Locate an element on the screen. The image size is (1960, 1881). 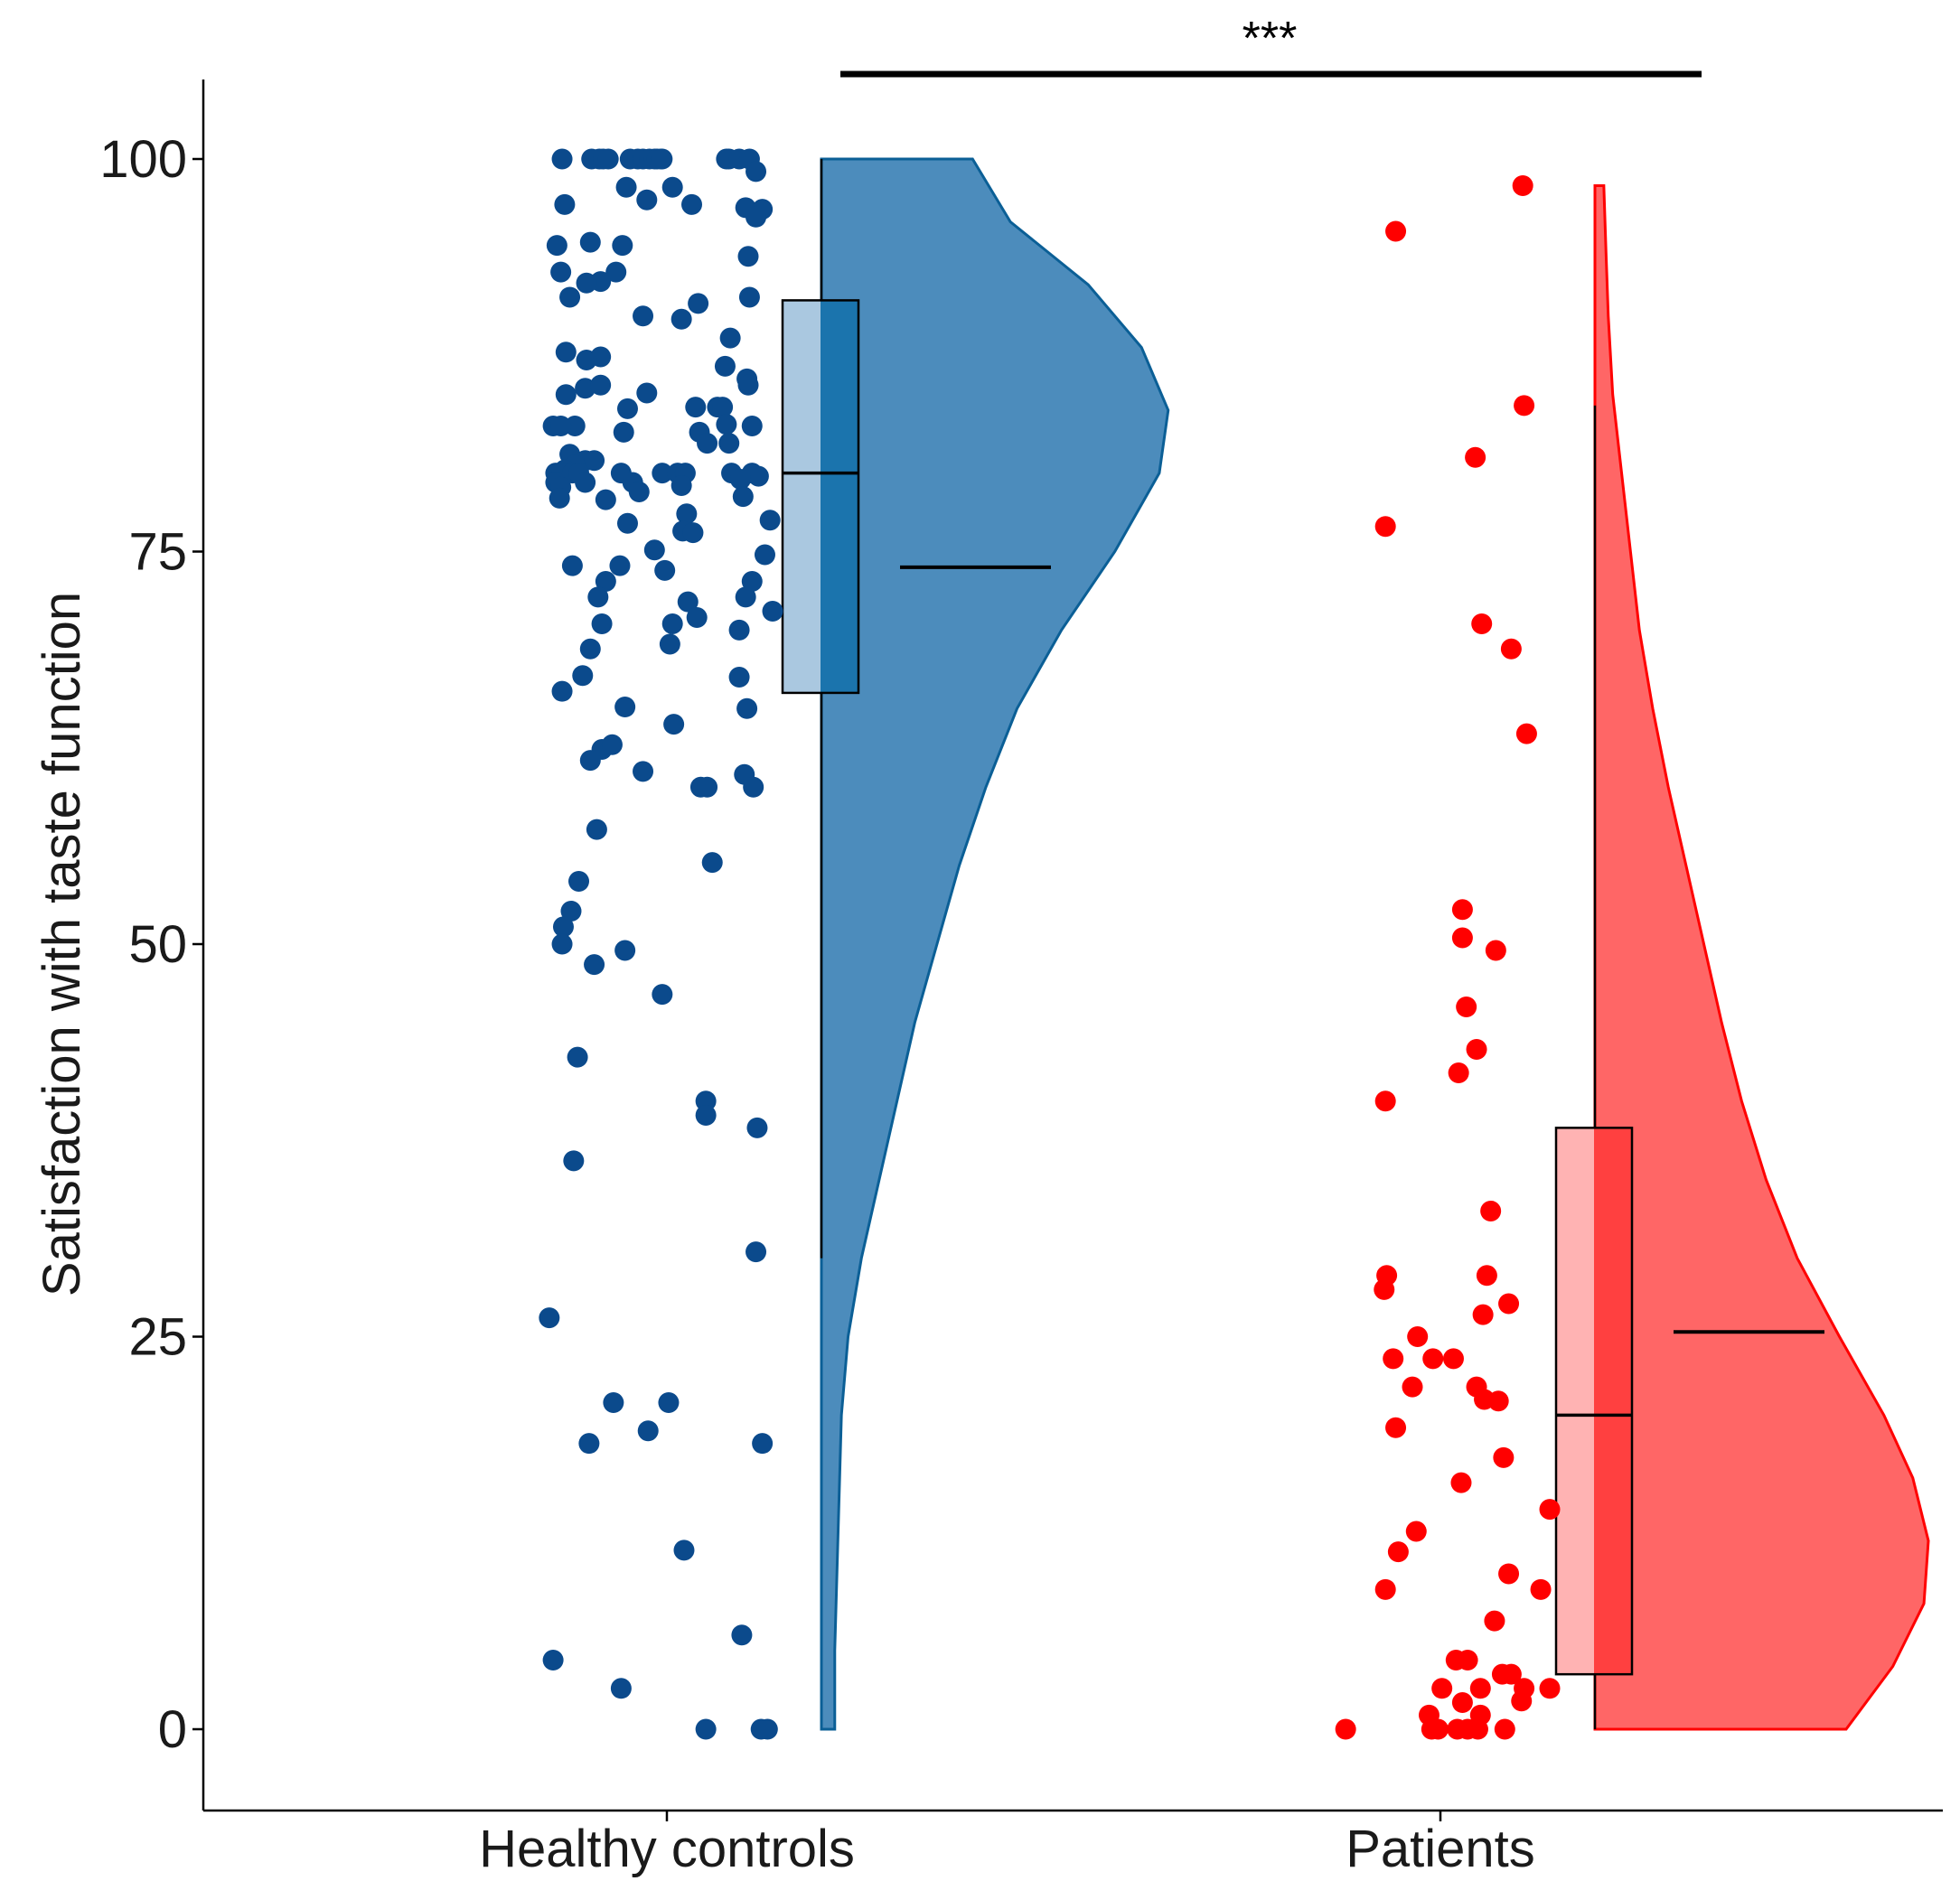
healthy-controls-violin is located at coordinates (995, 944).